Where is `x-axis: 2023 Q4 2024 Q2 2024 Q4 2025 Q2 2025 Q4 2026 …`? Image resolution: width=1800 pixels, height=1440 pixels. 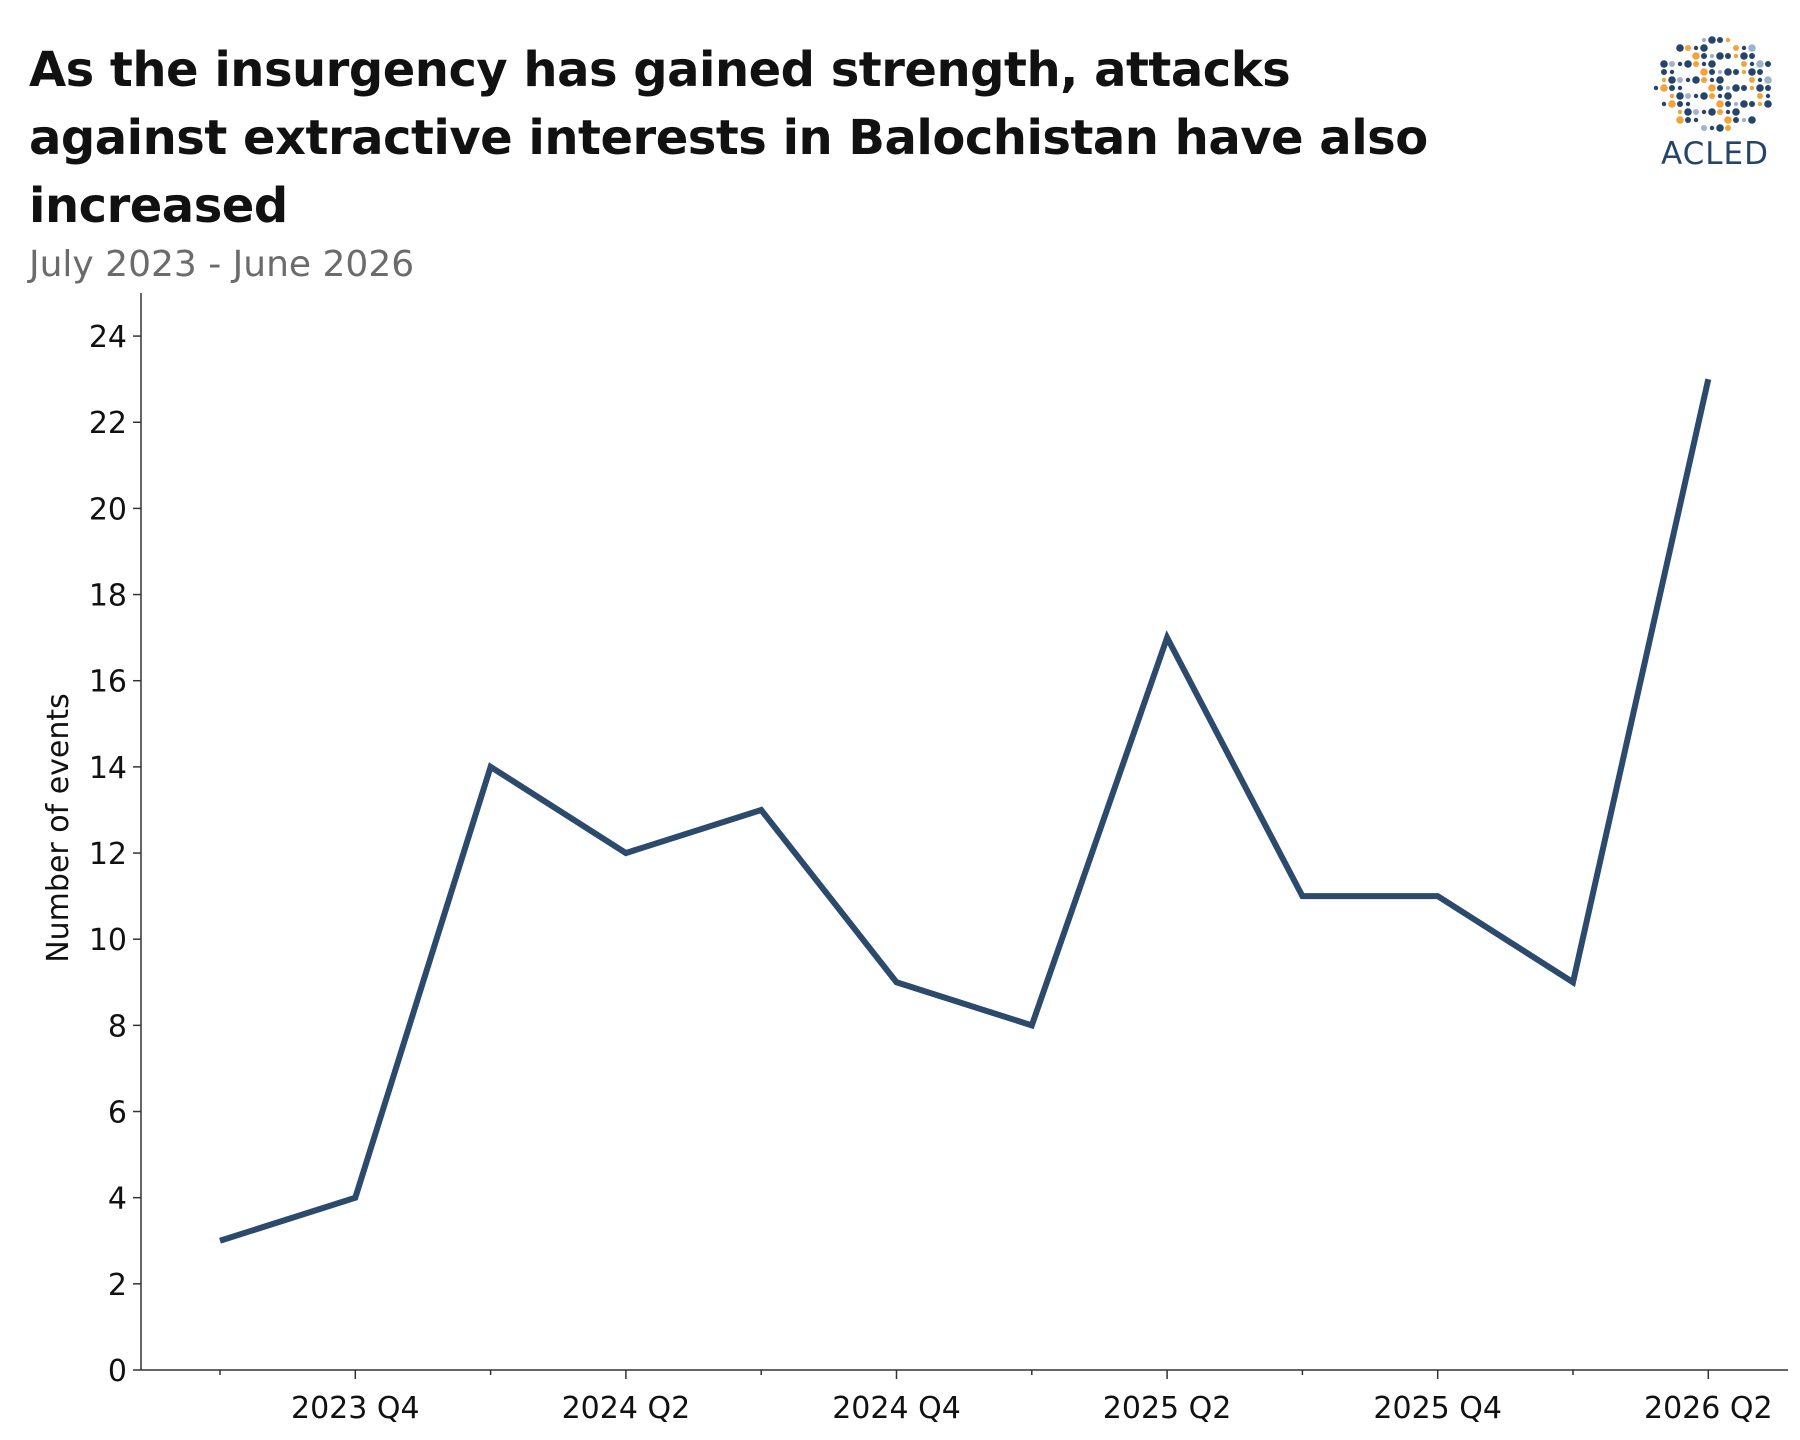 x-axis: 2023 Q4 2024 Q2 2024 Q4 2025 Q2 2025 Q4 2026 … is located at coordinates (964, 1397).